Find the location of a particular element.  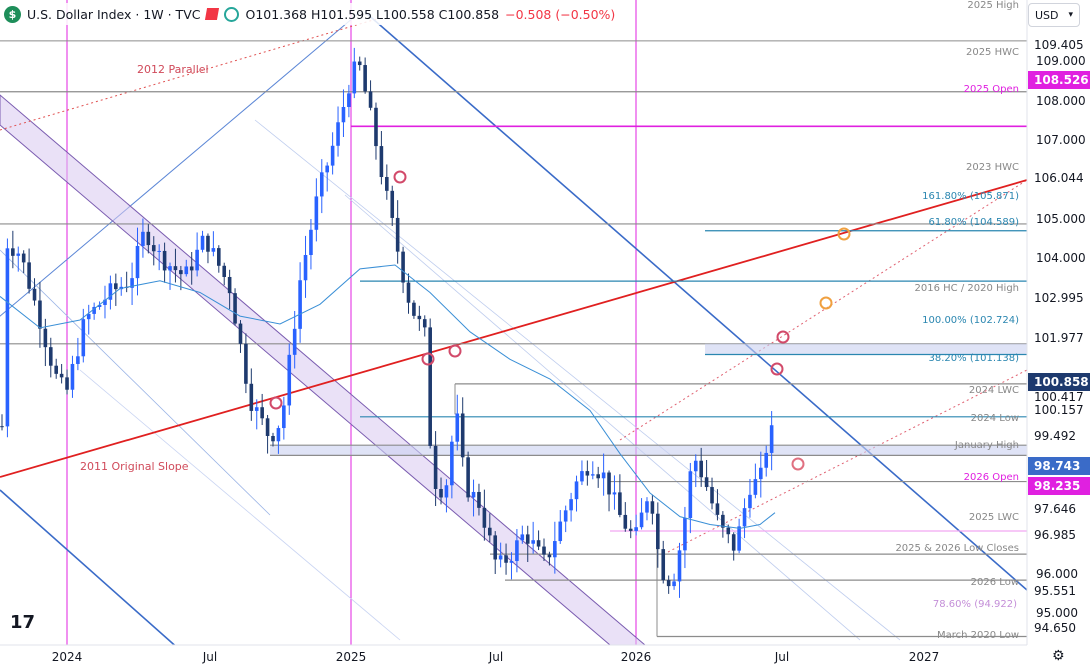

currency-label: USD is located at coordinates (1047, 15).